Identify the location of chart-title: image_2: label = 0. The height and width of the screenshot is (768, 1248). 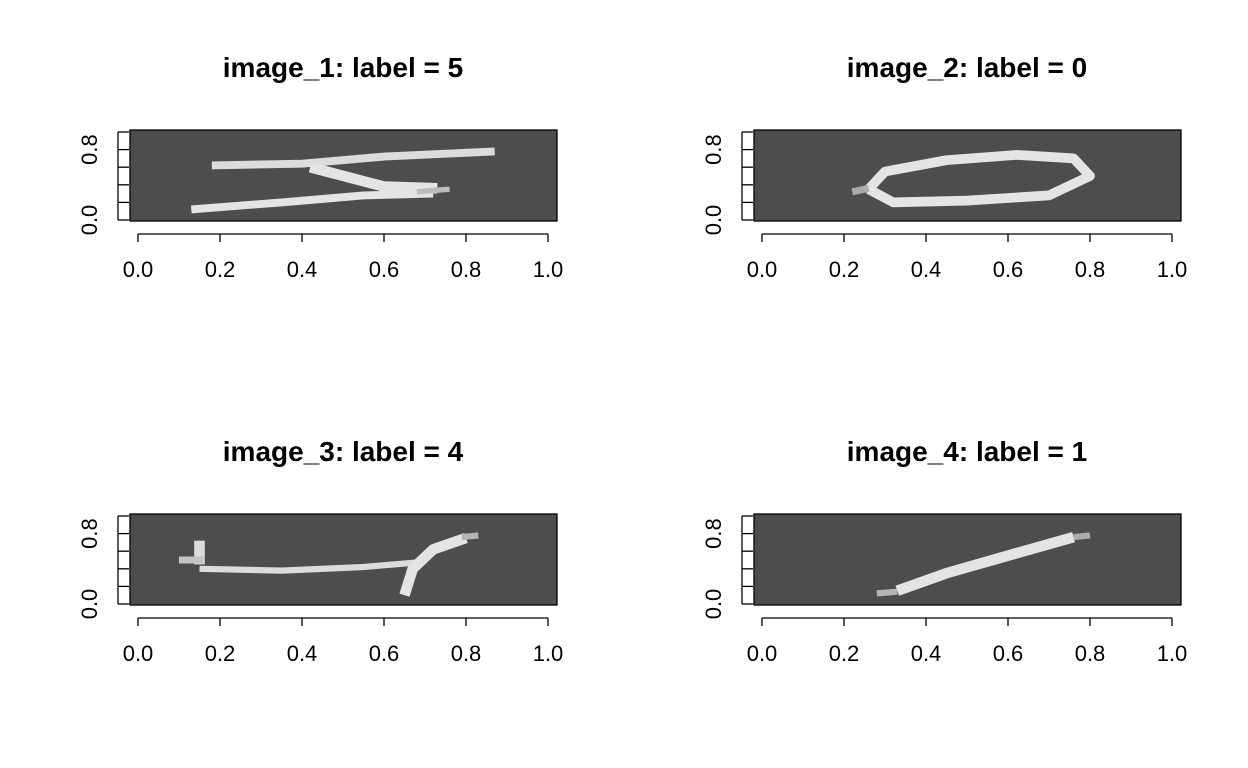
(967, 67).